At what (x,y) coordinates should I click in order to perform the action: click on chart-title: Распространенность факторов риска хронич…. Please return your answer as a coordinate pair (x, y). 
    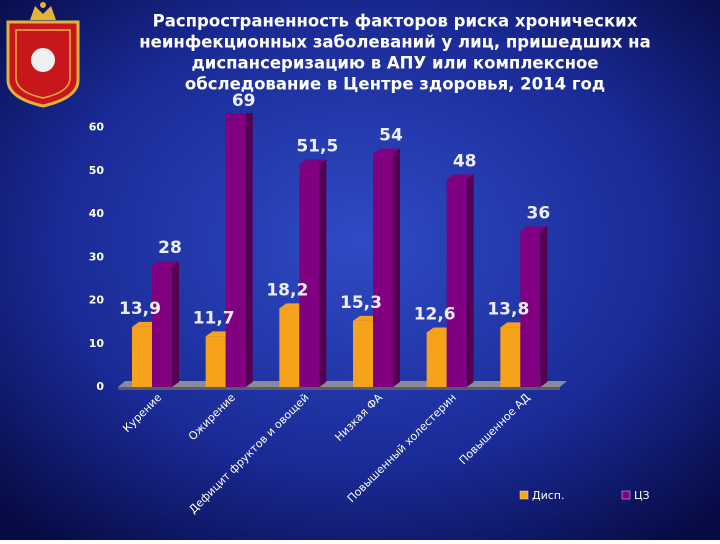
    Looking at the image, I should click on (394, 53).